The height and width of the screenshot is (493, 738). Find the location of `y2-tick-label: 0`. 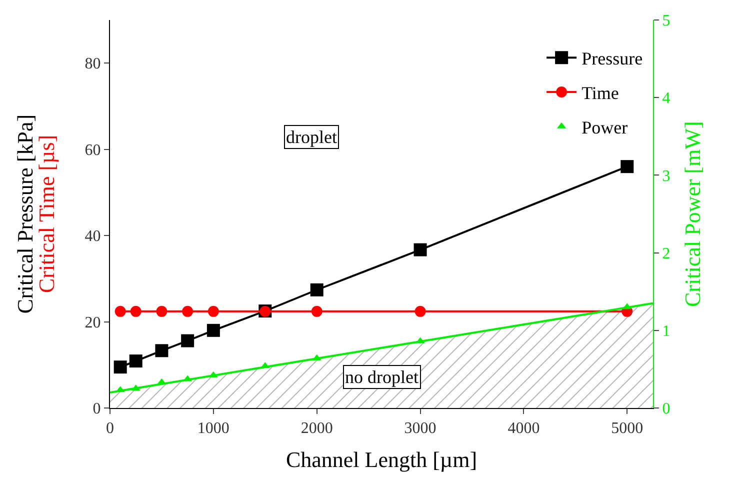

y2-tick-label: 0 is located at coordinates (666, 409).